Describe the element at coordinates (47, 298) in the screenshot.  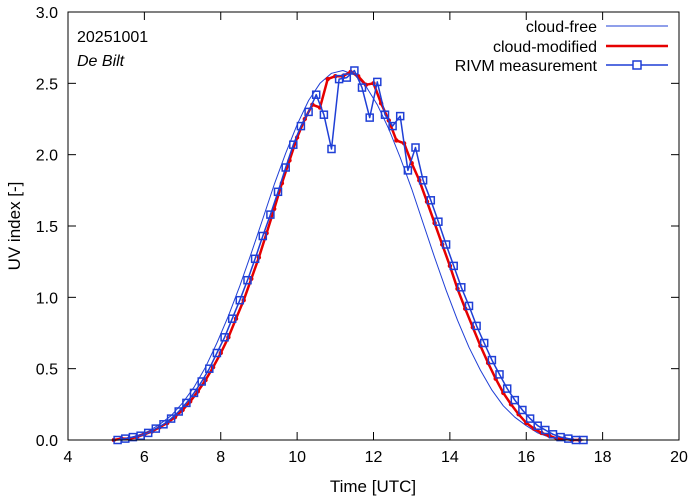
I see `y-tick-label: 1.0` at that location.